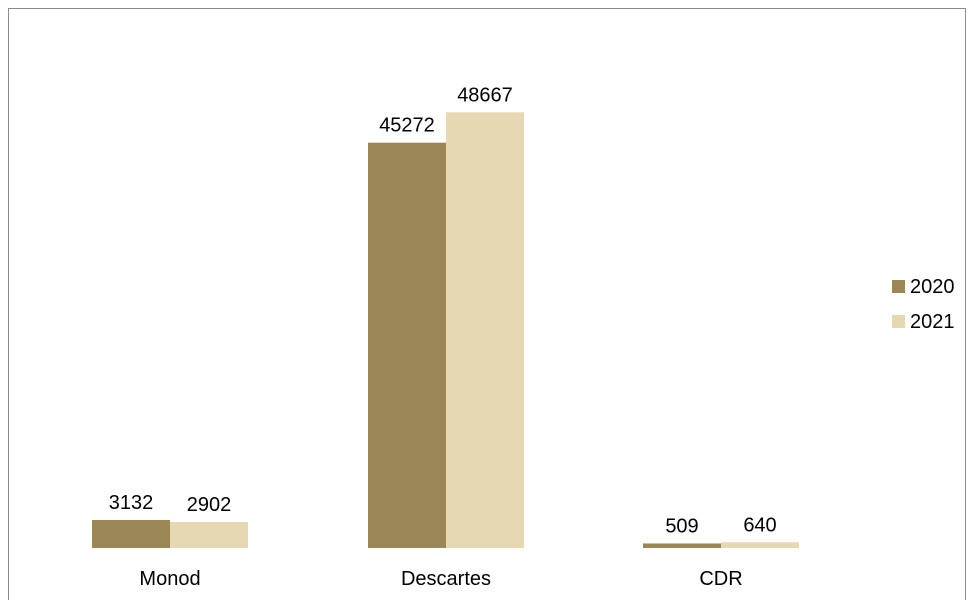 This screenshot has width=974, height=600. Describe the element at coordinates (760, 545) in the screenshot. I see `bar-cdr-2021` at that location.